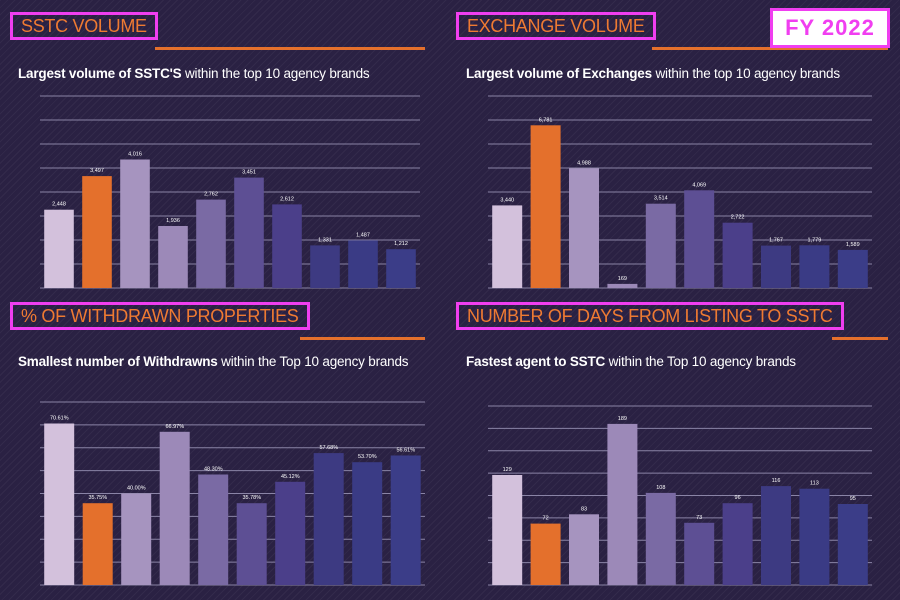 Image resolution: width=900 pixels, height=600 pixels. I want to click on data-label: 35.75%, so click(97, 498).